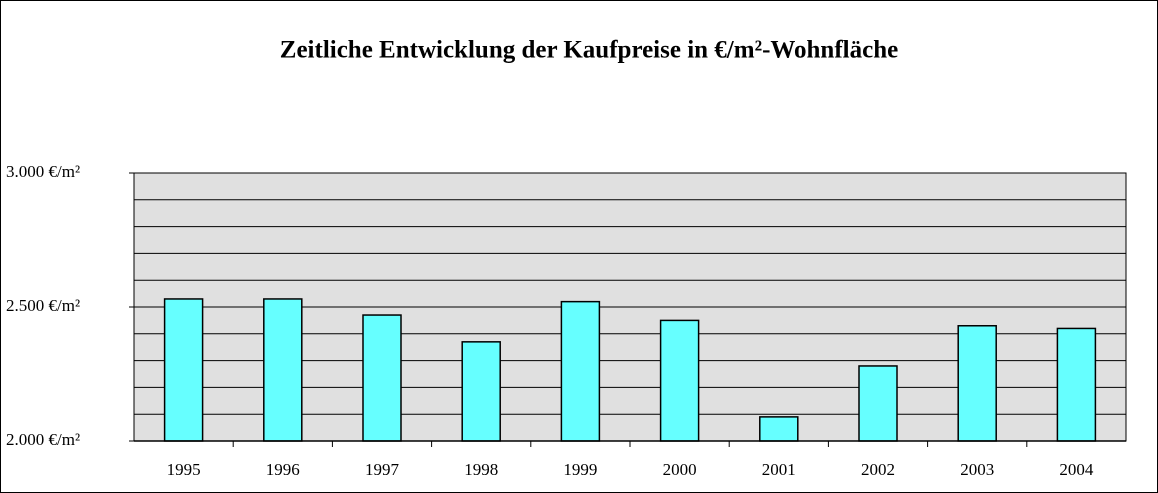 Image resolution: width=1158 pixels, height=493 pixels. Describe the element at coordinates (382, 469) in the screenshot. I see `x-tick-label: 1997` at that location.